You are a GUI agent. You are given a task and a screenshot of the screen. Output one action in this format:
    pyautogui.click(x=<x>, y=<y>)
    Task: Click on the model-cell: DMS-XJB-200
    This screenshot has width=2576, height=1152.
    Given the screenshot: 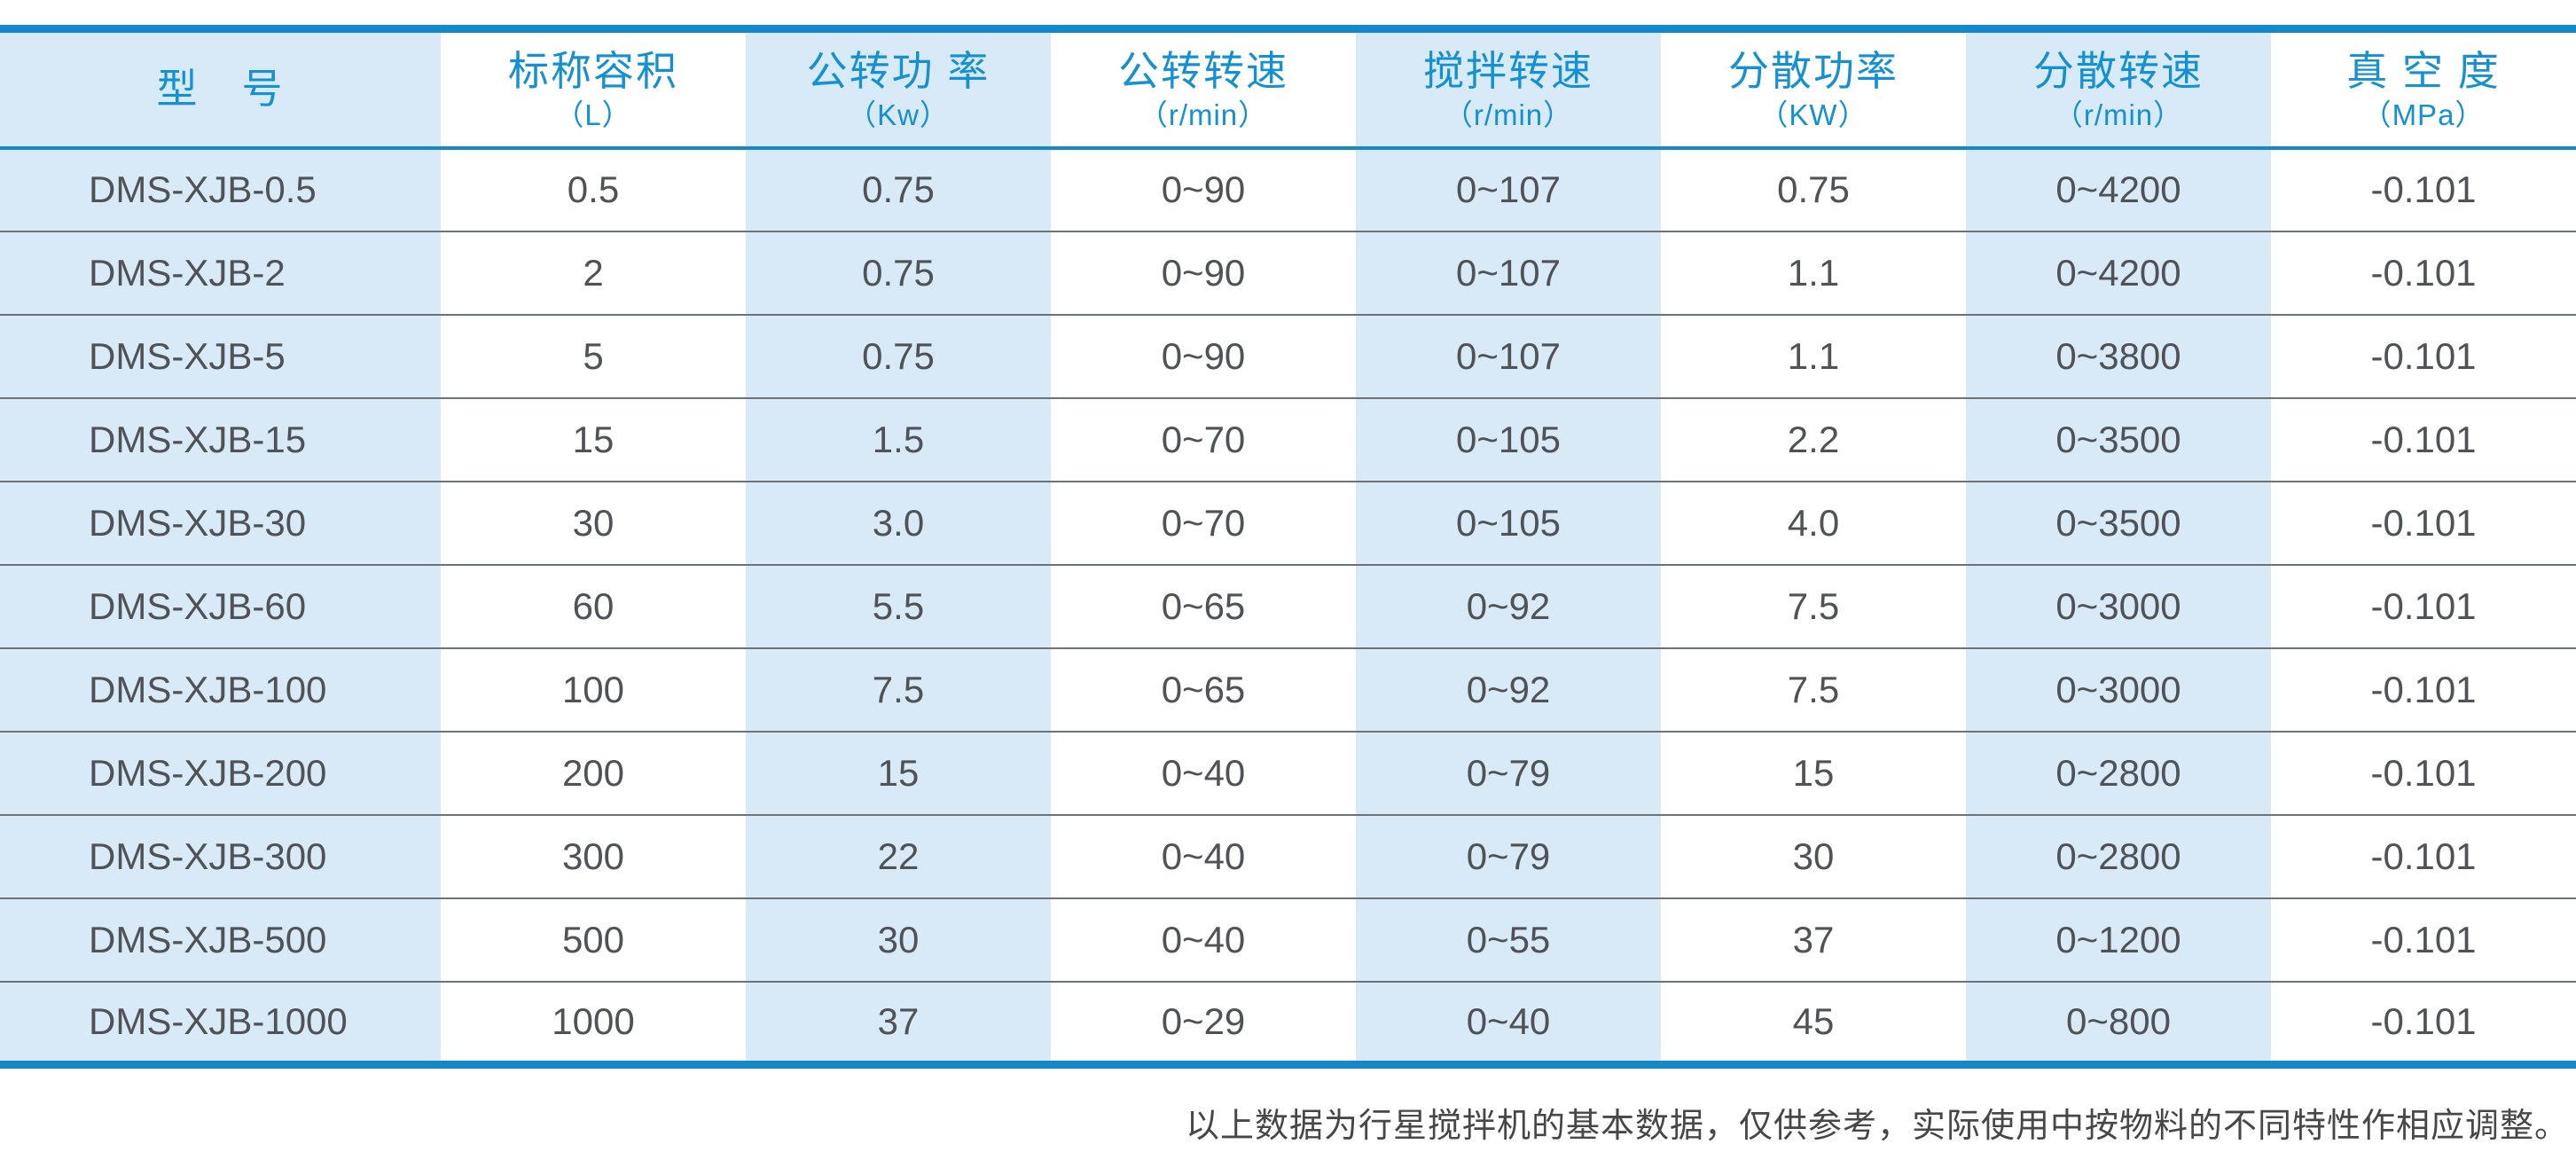 What is the action you would take?
    pyautogui.click(x=220, y=773)
    